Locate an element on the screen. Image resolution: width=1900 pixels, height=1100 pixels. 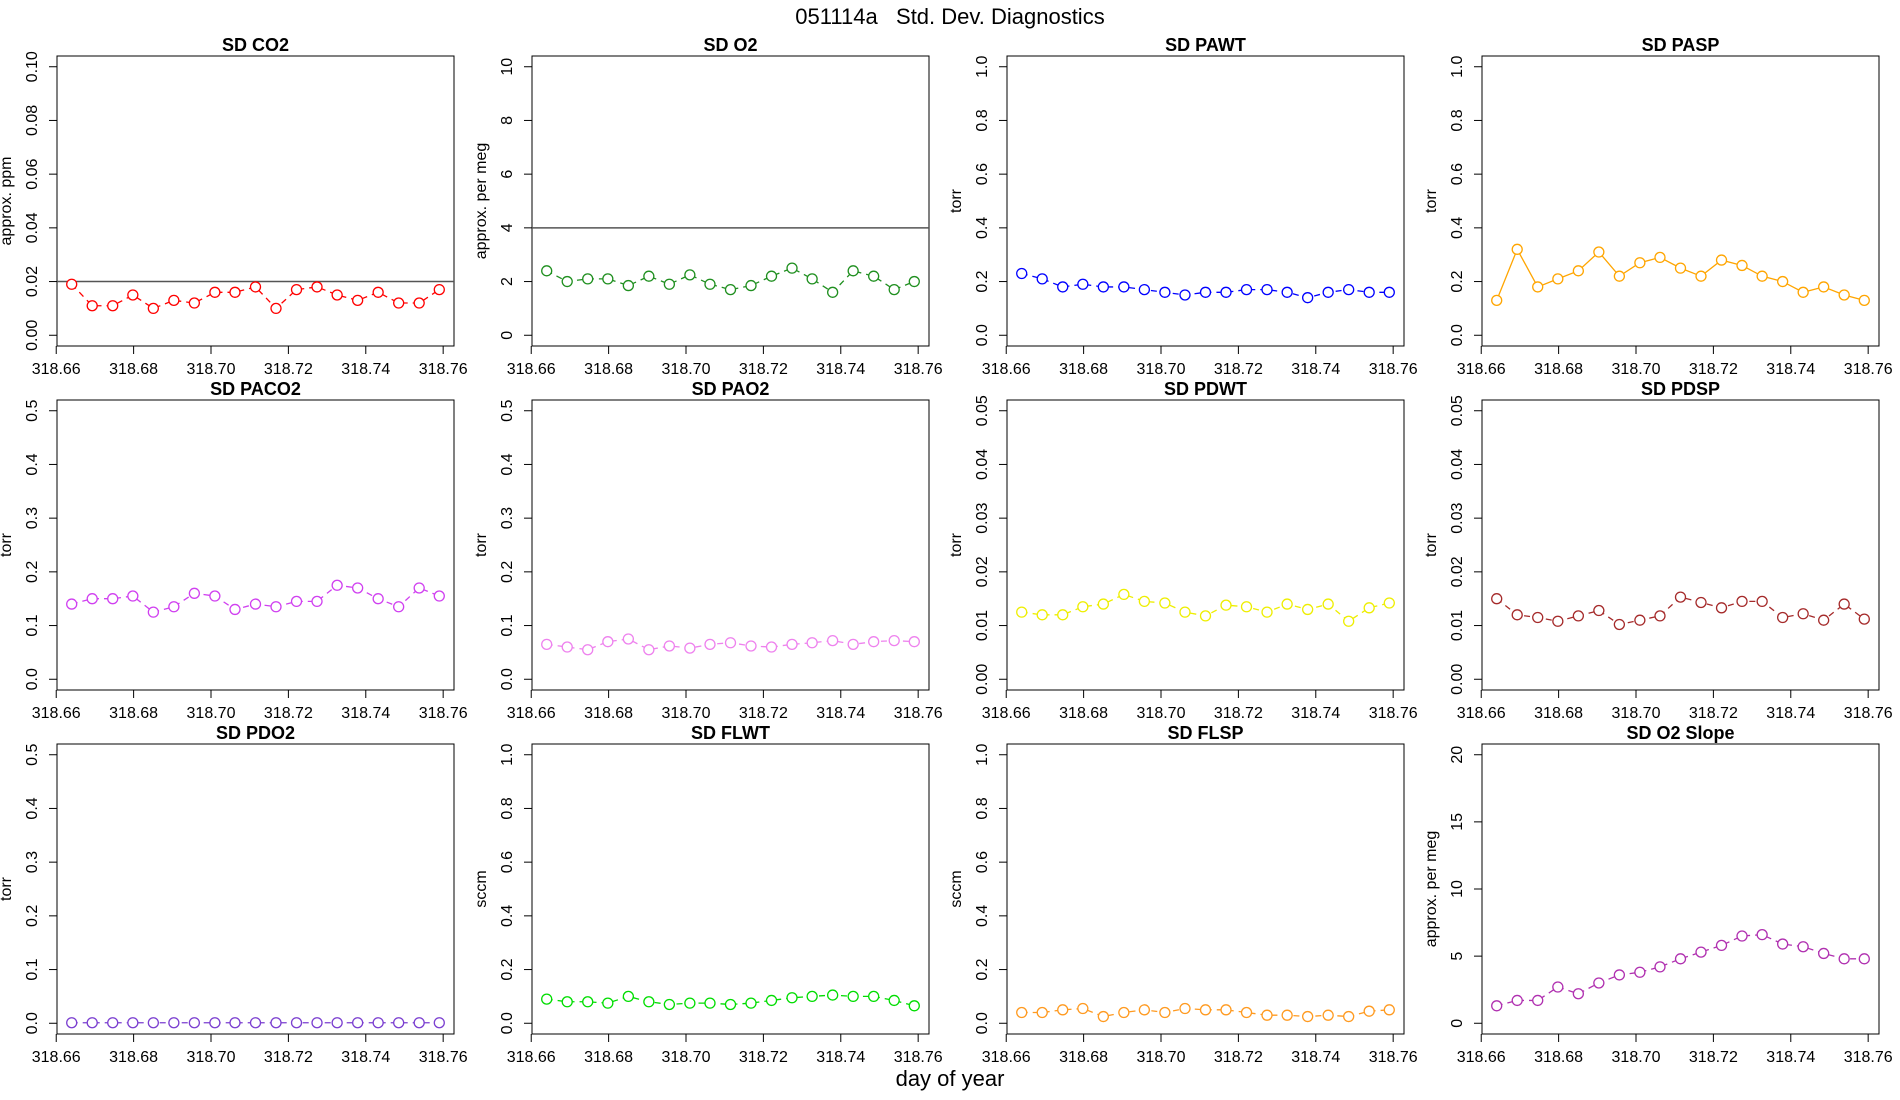
y-tick-label: 0.00 is located at coordinates (32, 335).